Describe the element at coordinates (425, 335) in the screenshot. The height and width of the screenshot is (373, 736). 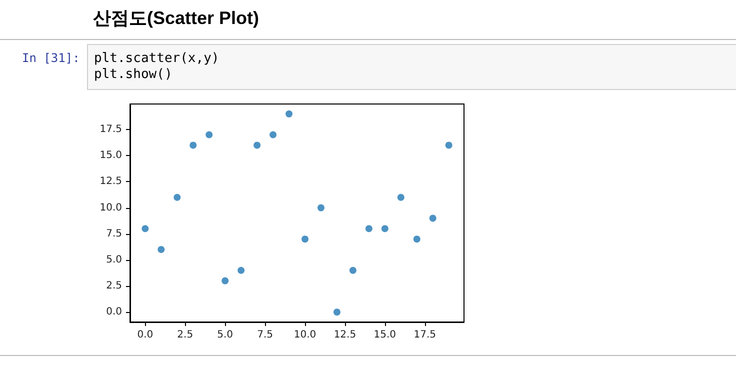
I see `x-tick-label: 17.5` at that location.